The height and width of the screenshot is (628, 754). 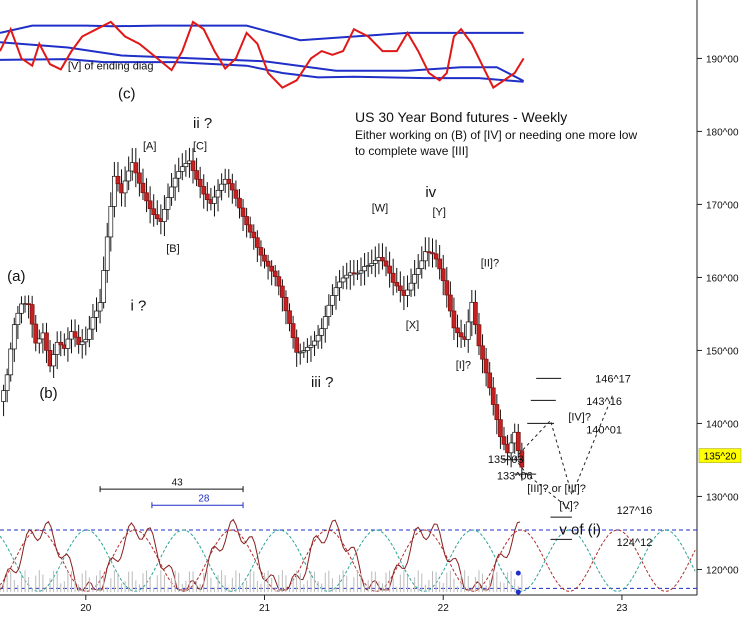 I want to click on annotation-label: [I]?, so click(x=463, y=366).